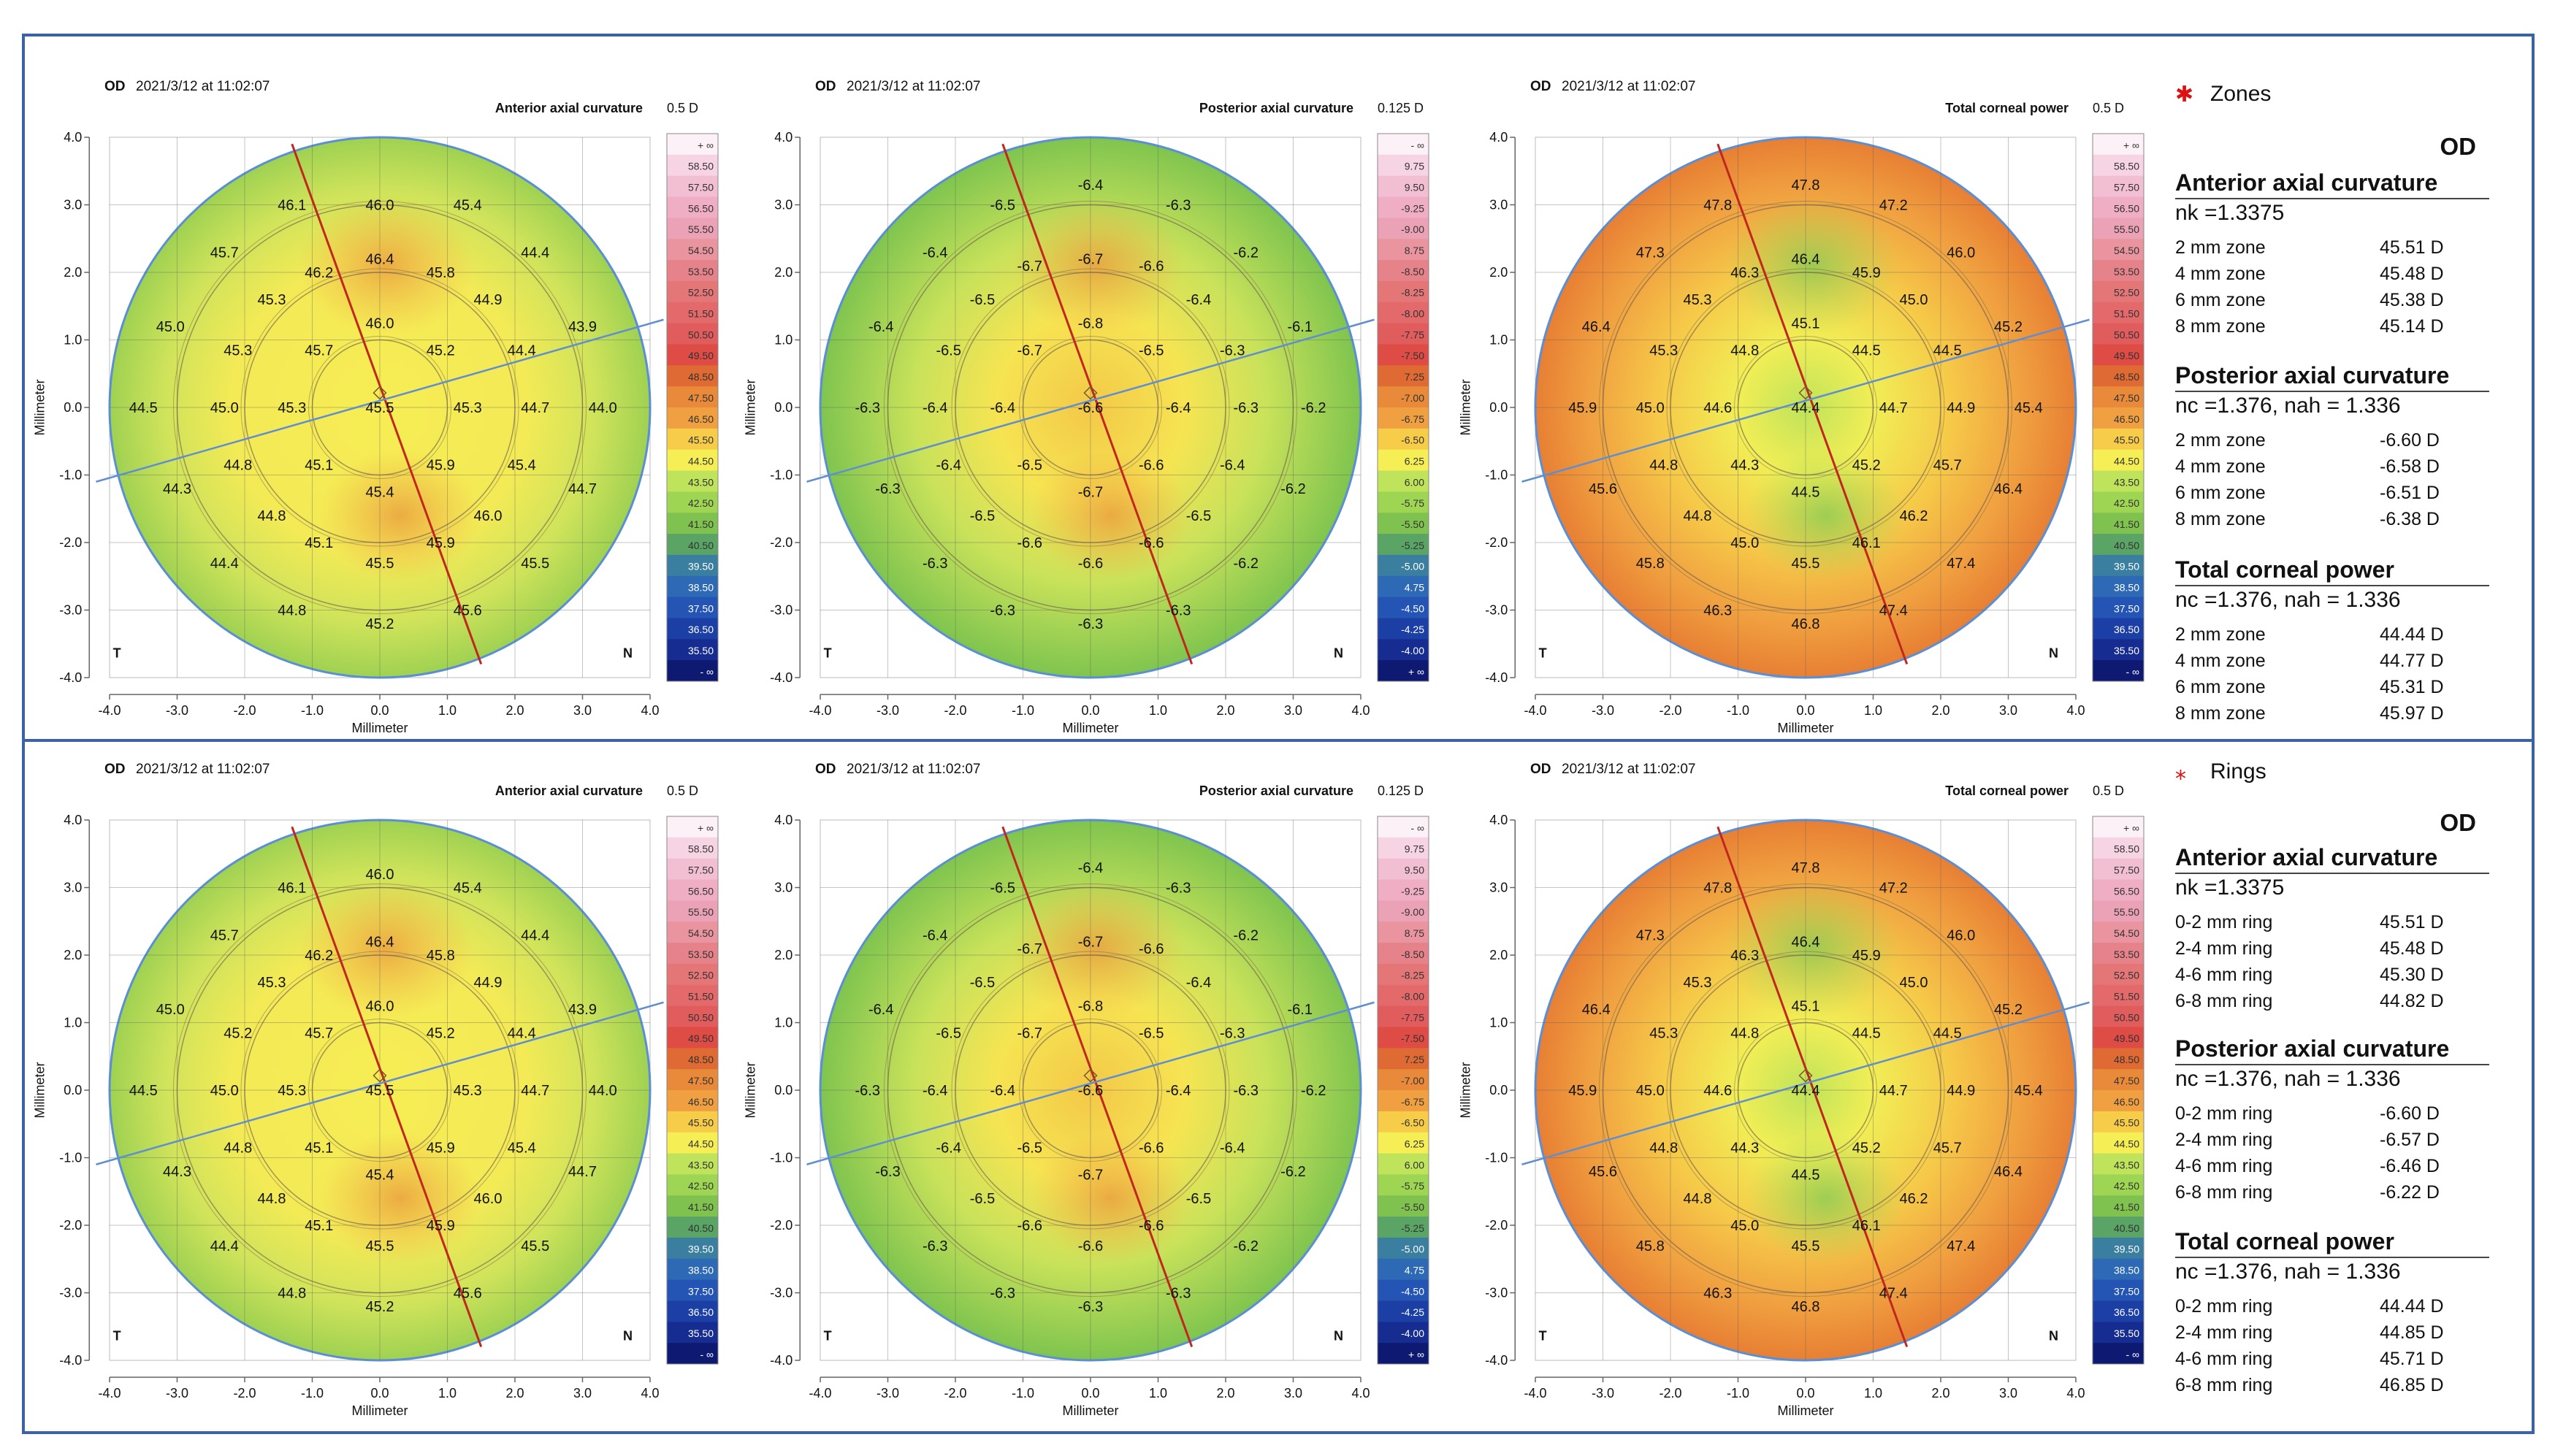 The width and height of the screenshot is (2555, 1456). Describe the element at coordinates (244, 710) in the screenshot. I see `x-tick-label: -2.0` at that location.